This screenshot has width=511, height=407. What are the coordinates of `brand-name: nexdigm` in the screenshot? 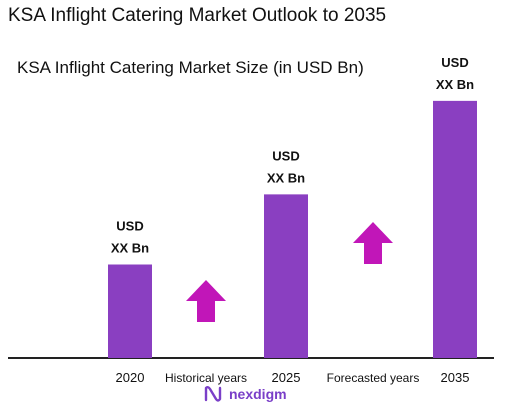 It's located at (258, 394).